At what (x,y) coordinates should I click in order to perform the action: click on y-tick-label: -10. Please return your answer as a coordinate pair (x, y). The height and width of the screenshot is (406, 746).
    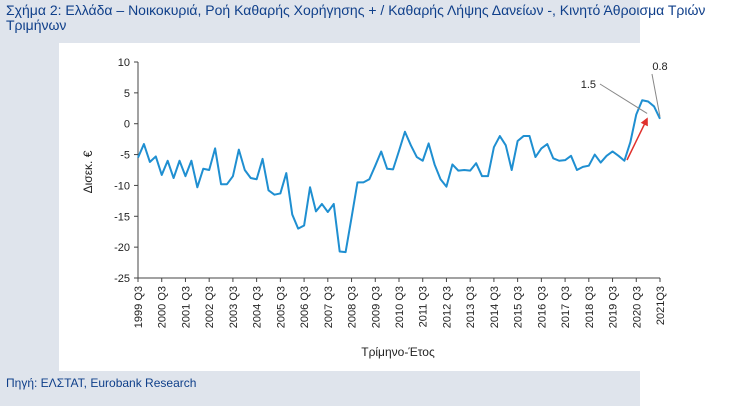
    Looking at the image, I should click on (122, 186).